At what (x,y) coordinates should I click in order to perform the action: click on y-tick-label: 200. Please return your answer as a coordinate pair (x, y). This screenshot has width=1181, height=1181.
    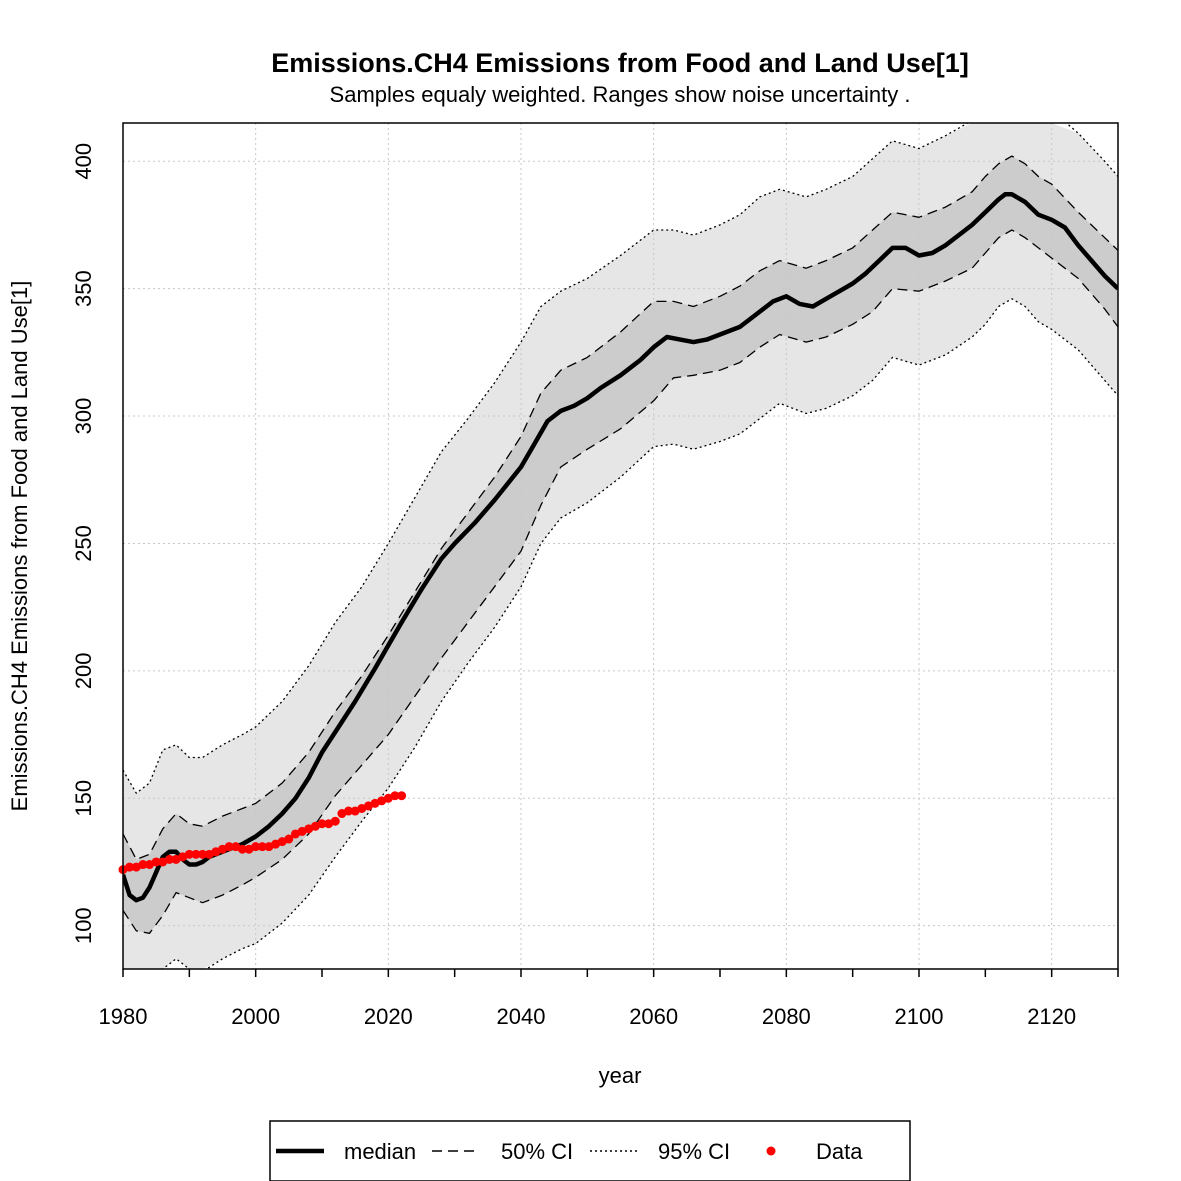
    Looking at the image, I should click on (83, 671).